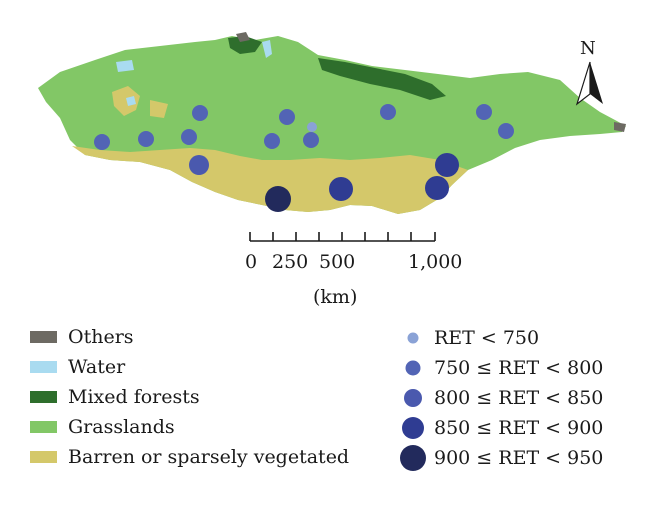 The height and width of the screenshot is (505, 660). Describe the element at coordinates (519, 457) in the screenshot. I see `legend-label: 900 ≤ RET < 950` at that location.